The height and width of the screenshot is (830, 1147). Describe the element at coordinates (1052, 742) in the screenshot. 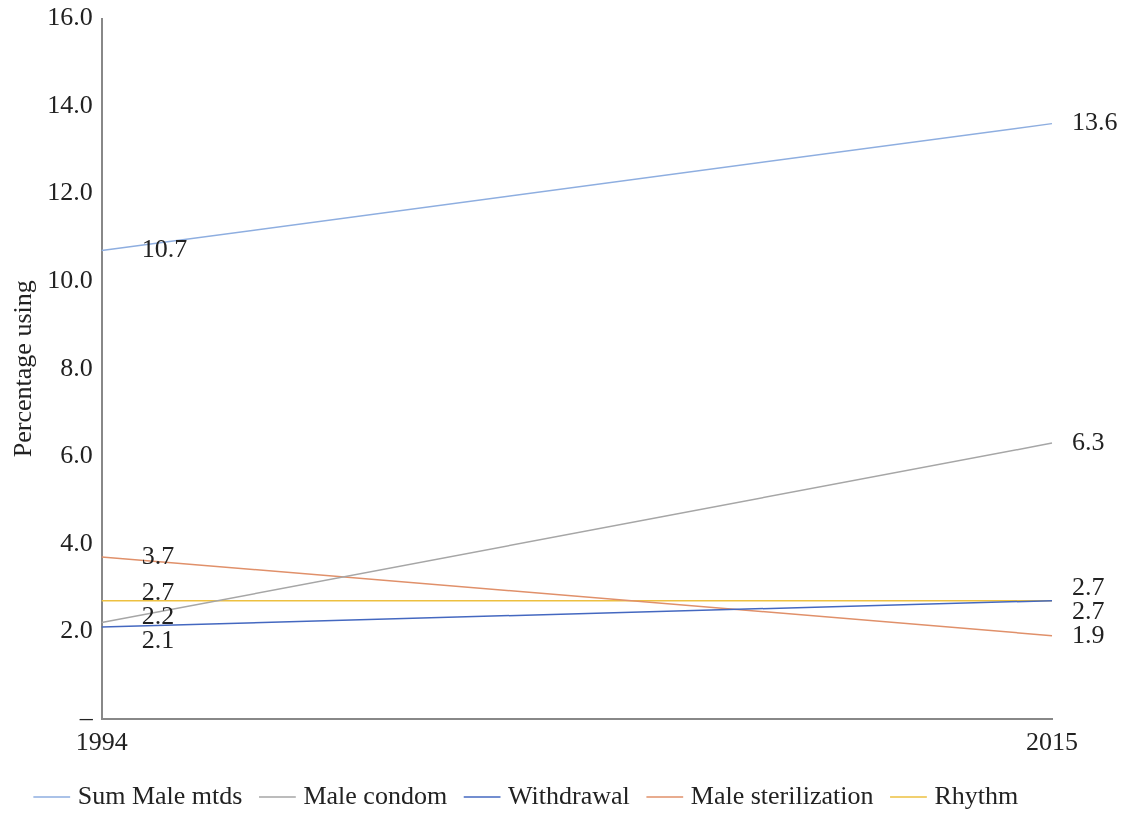

I see `x-tick-label: 2015` at that location.